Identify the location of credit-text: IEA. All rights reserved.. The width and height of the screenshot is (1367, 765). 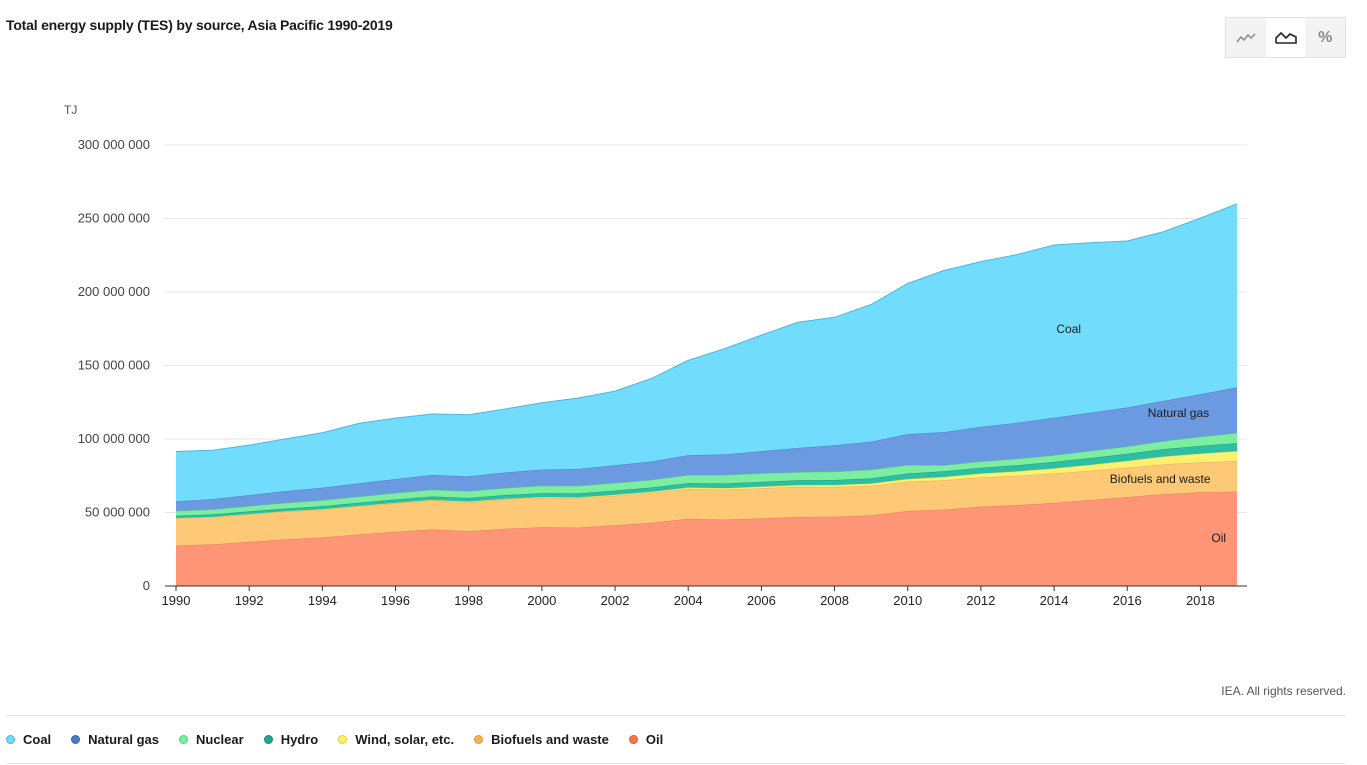
(1283, 691).